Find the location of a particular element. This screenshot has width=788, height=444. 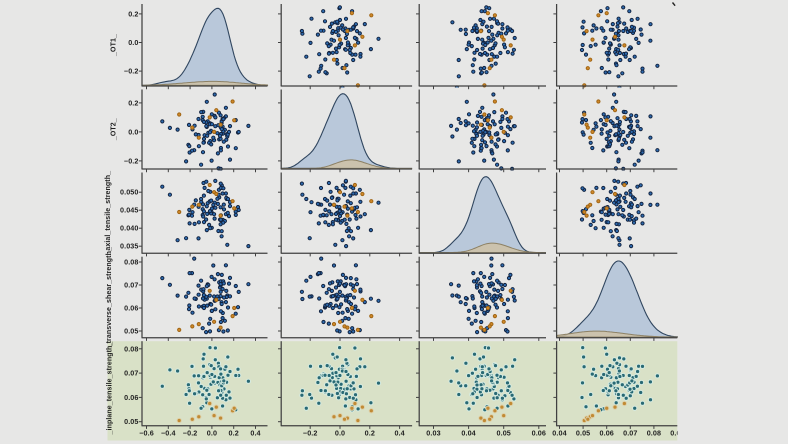

svg-text: −0.4 is located at coordinates (168, 433).